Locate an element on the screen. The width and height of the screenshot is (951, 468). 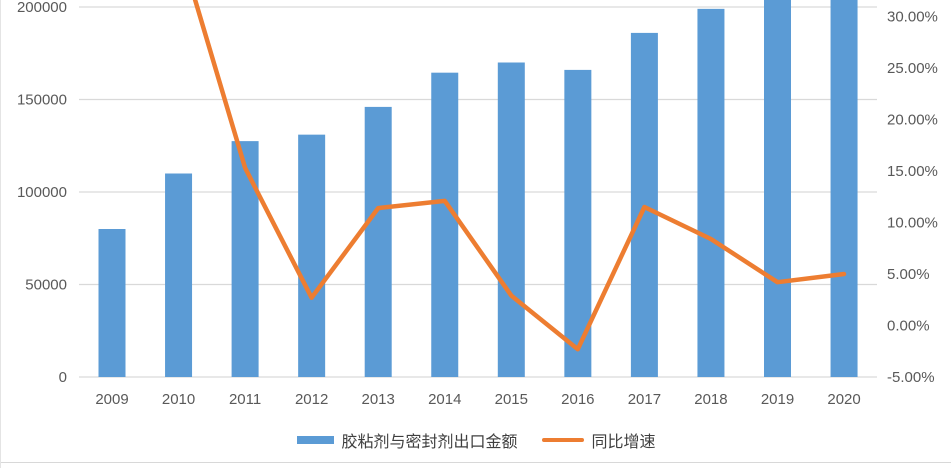
x-axis-label-2016: 2016 is located at coordinates (577, 399).